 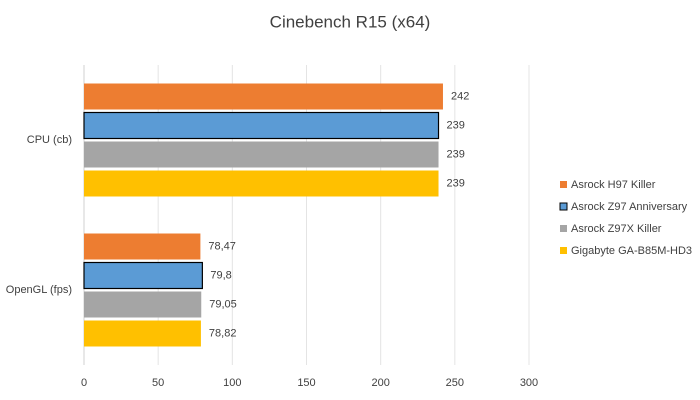 What do you see at coordinates (158, 383) in the screenshot?
I see `x-tick-label: 50` at bounding box center [158, 383].